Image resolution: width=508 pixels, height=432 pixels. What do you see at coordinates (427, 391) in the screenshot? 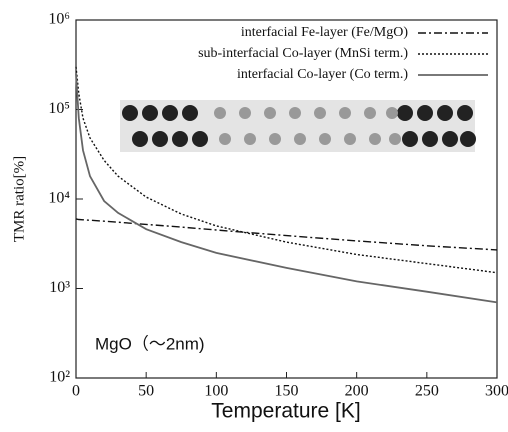
I see `x-tick-label: 250` at bounding box center [427, 391].